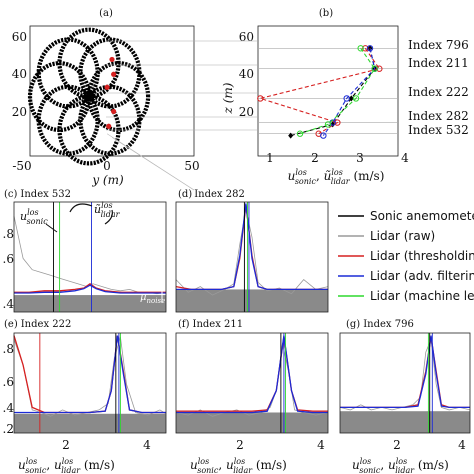  What do you see at coordinates (31, 461) in the screenshot?
I see `bottom-xlabel-left-sup: los` at bounding box center [31, 461].